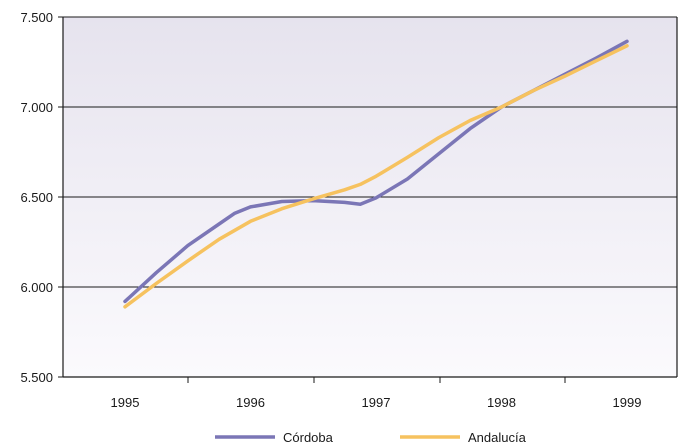 The width and height of the screenshot is (683, 447). What do you see at coordinates (36, 107) in the screenshot?
I see `y-tick-label: 7.000` at bounding box center [36, 107].